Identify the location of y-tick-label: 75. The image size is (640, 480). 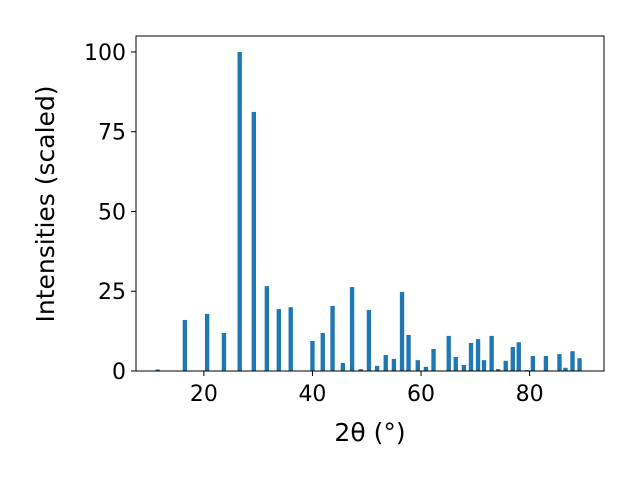
(112, 133).